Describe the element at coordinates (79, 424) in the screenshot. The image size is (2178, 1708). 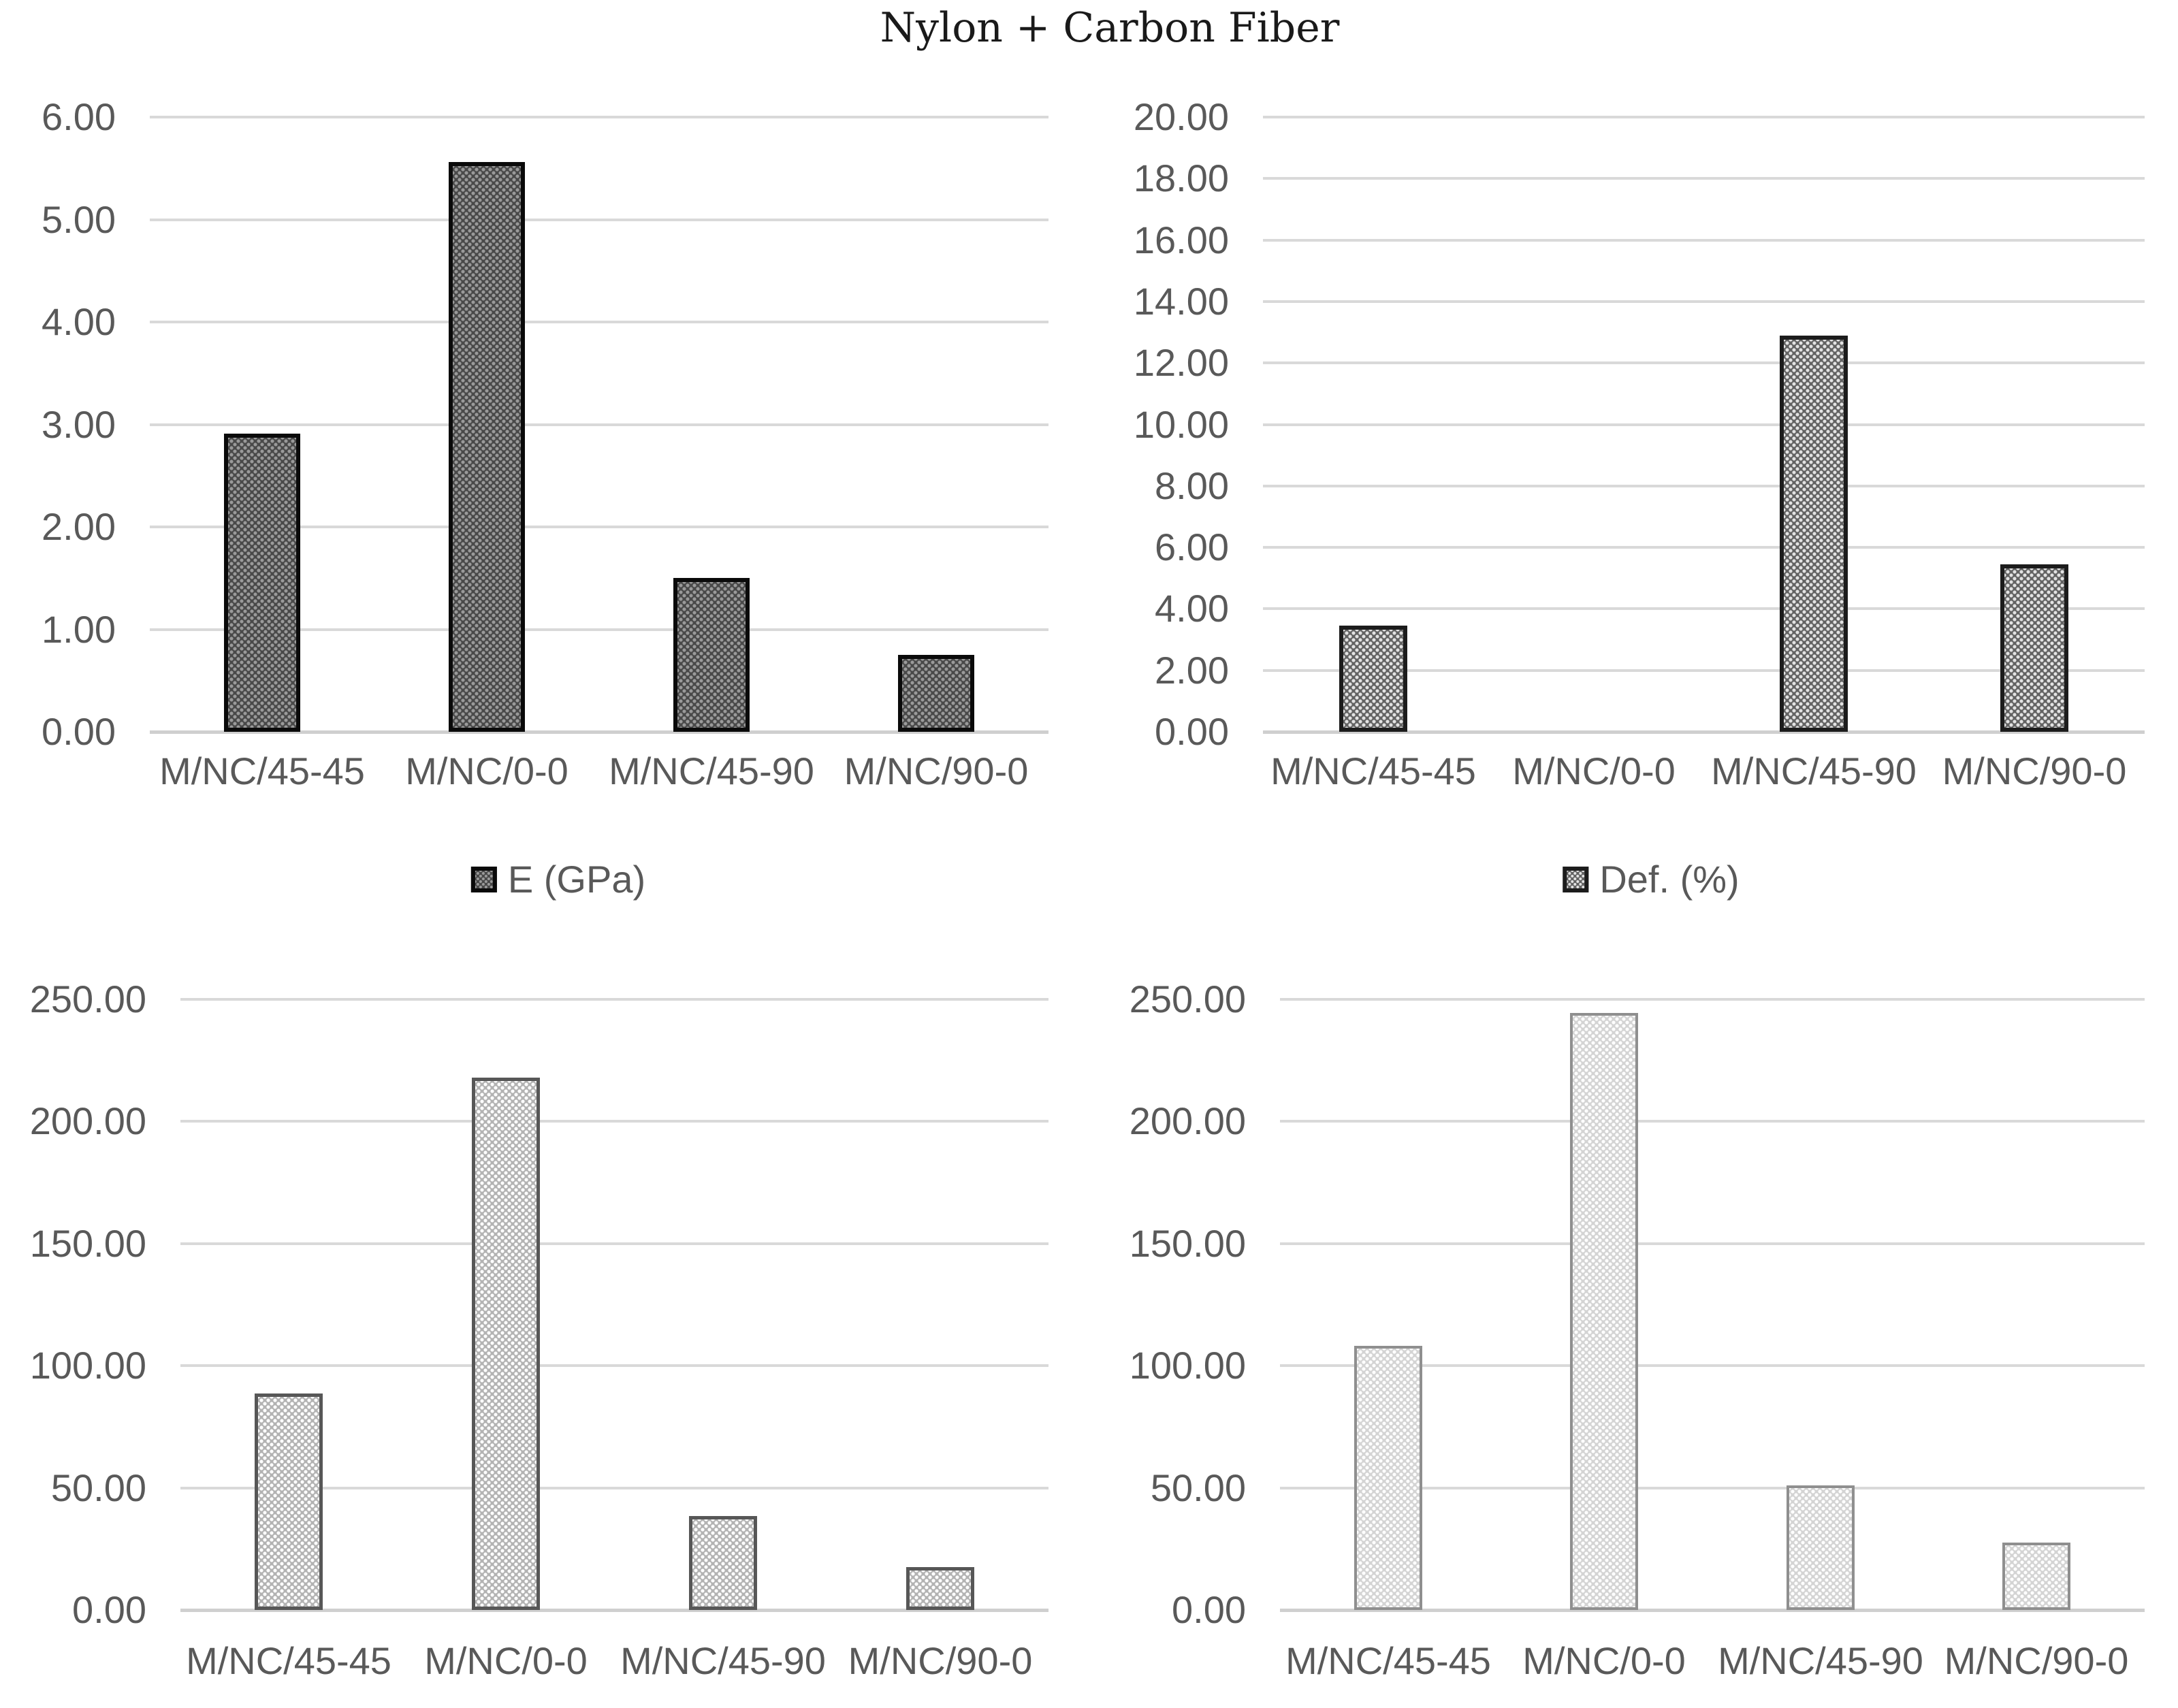
I see `y-tick-label: 3.00` at that location.